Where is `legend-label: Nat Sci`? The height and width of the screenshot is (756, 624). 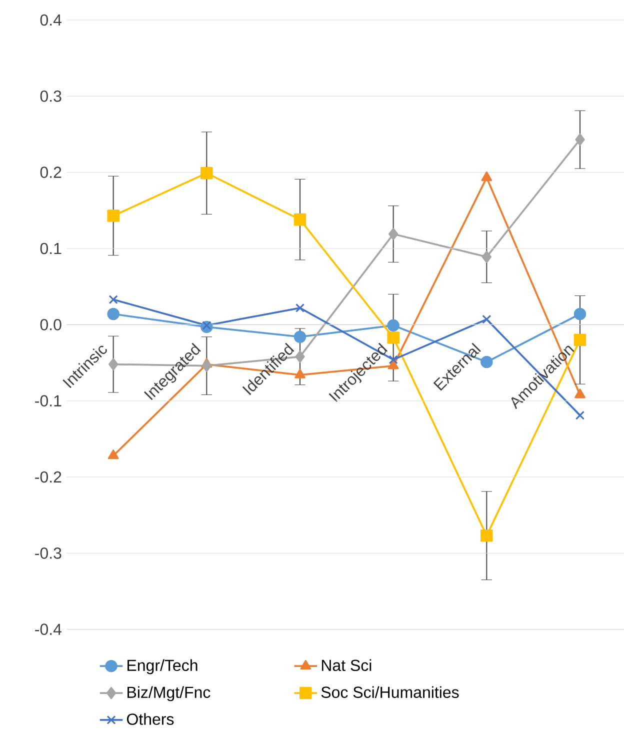 legend-label: Nat Sci is located at coordinates (347, 665).